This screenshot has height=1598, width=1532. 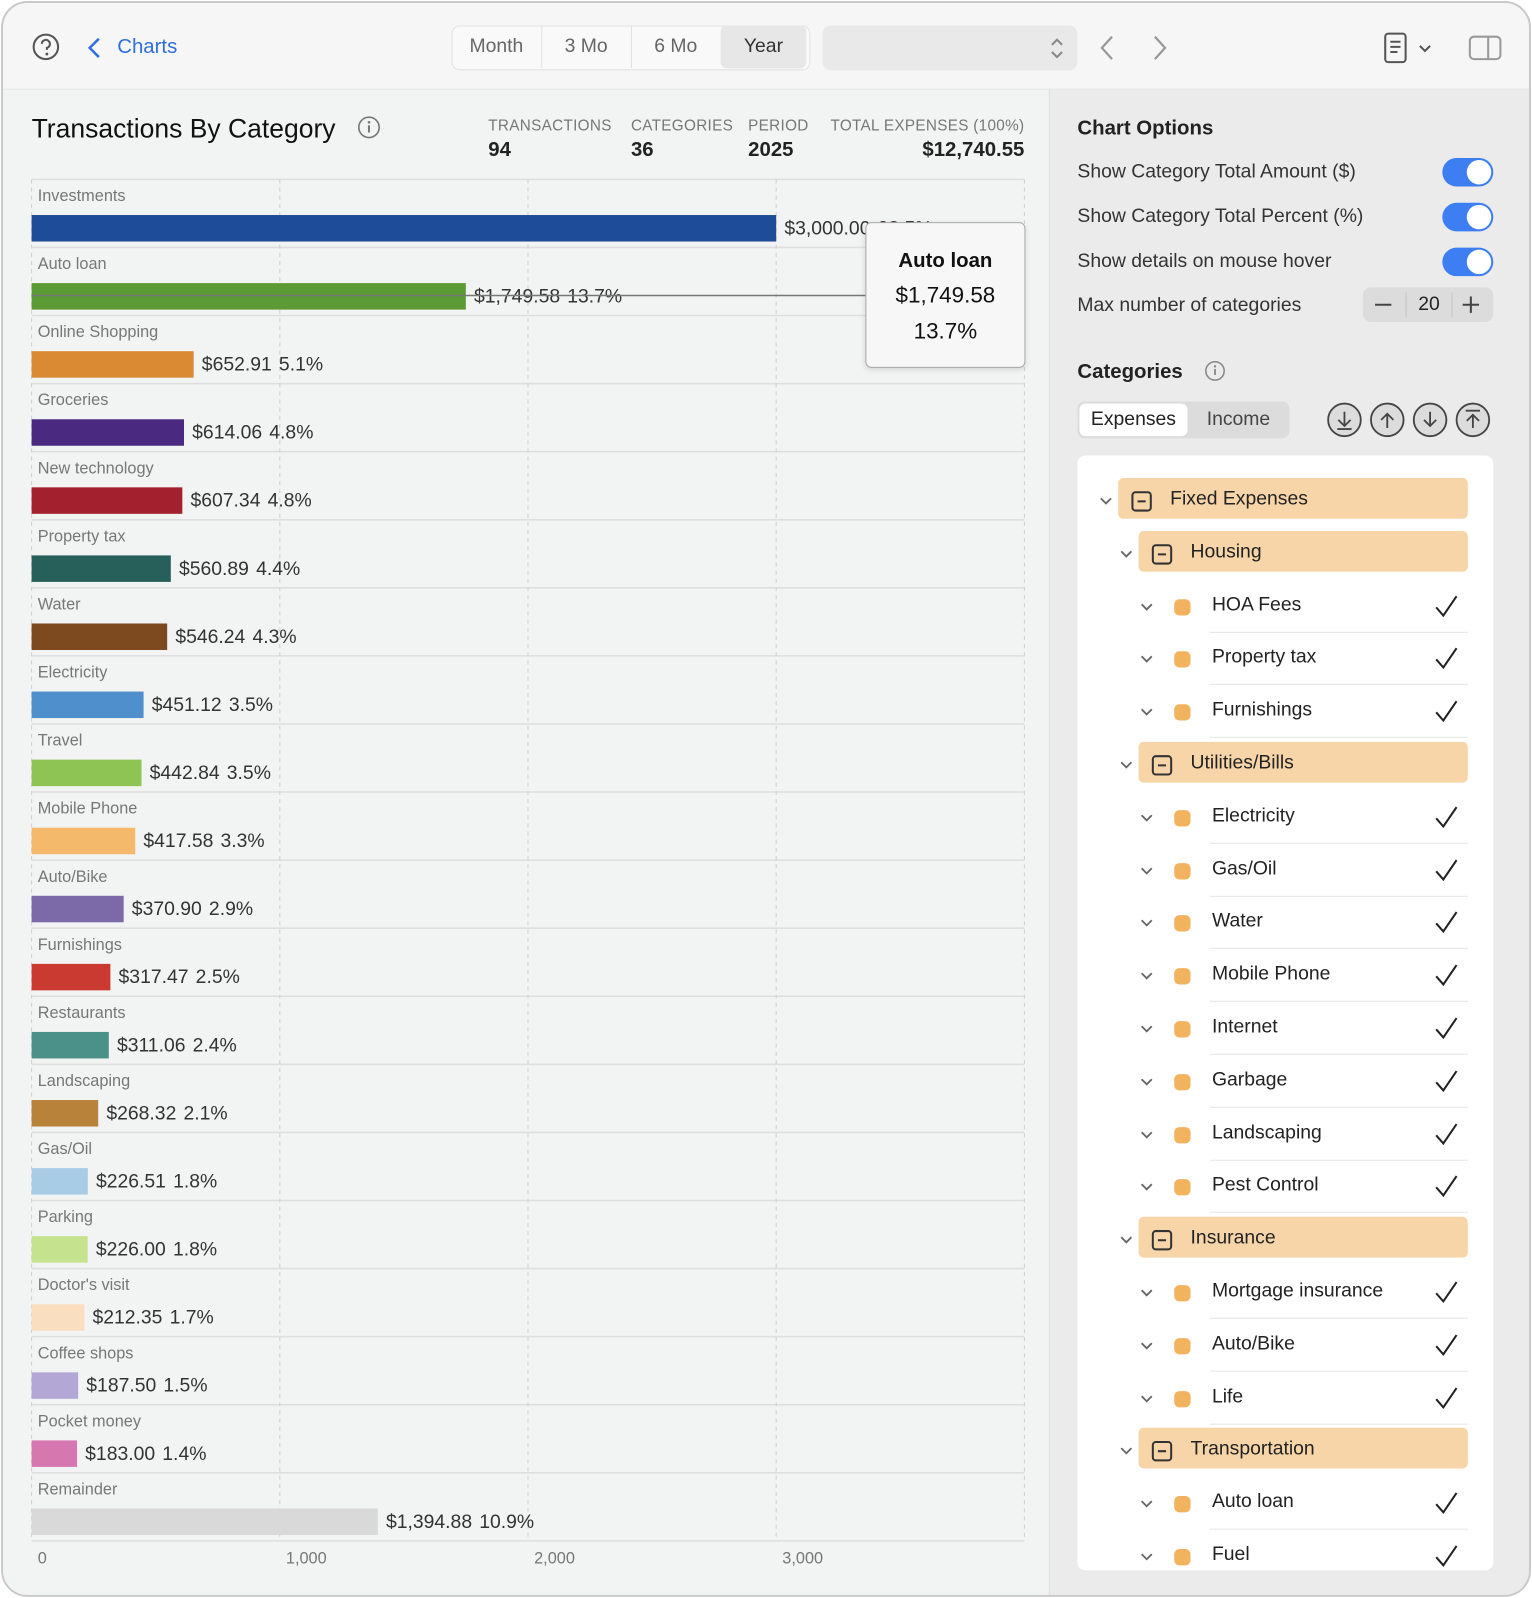 What do you see at coordinates (1485, 49) in the screenshot?
I see `sidebar-toggle` at bounding box center [1485, 49].